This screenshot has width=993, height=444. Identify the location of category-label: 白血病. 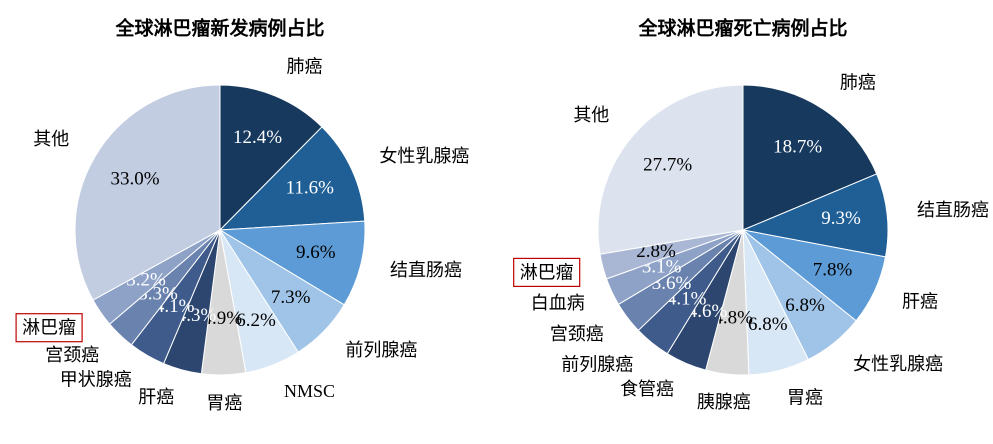
(558, 303).